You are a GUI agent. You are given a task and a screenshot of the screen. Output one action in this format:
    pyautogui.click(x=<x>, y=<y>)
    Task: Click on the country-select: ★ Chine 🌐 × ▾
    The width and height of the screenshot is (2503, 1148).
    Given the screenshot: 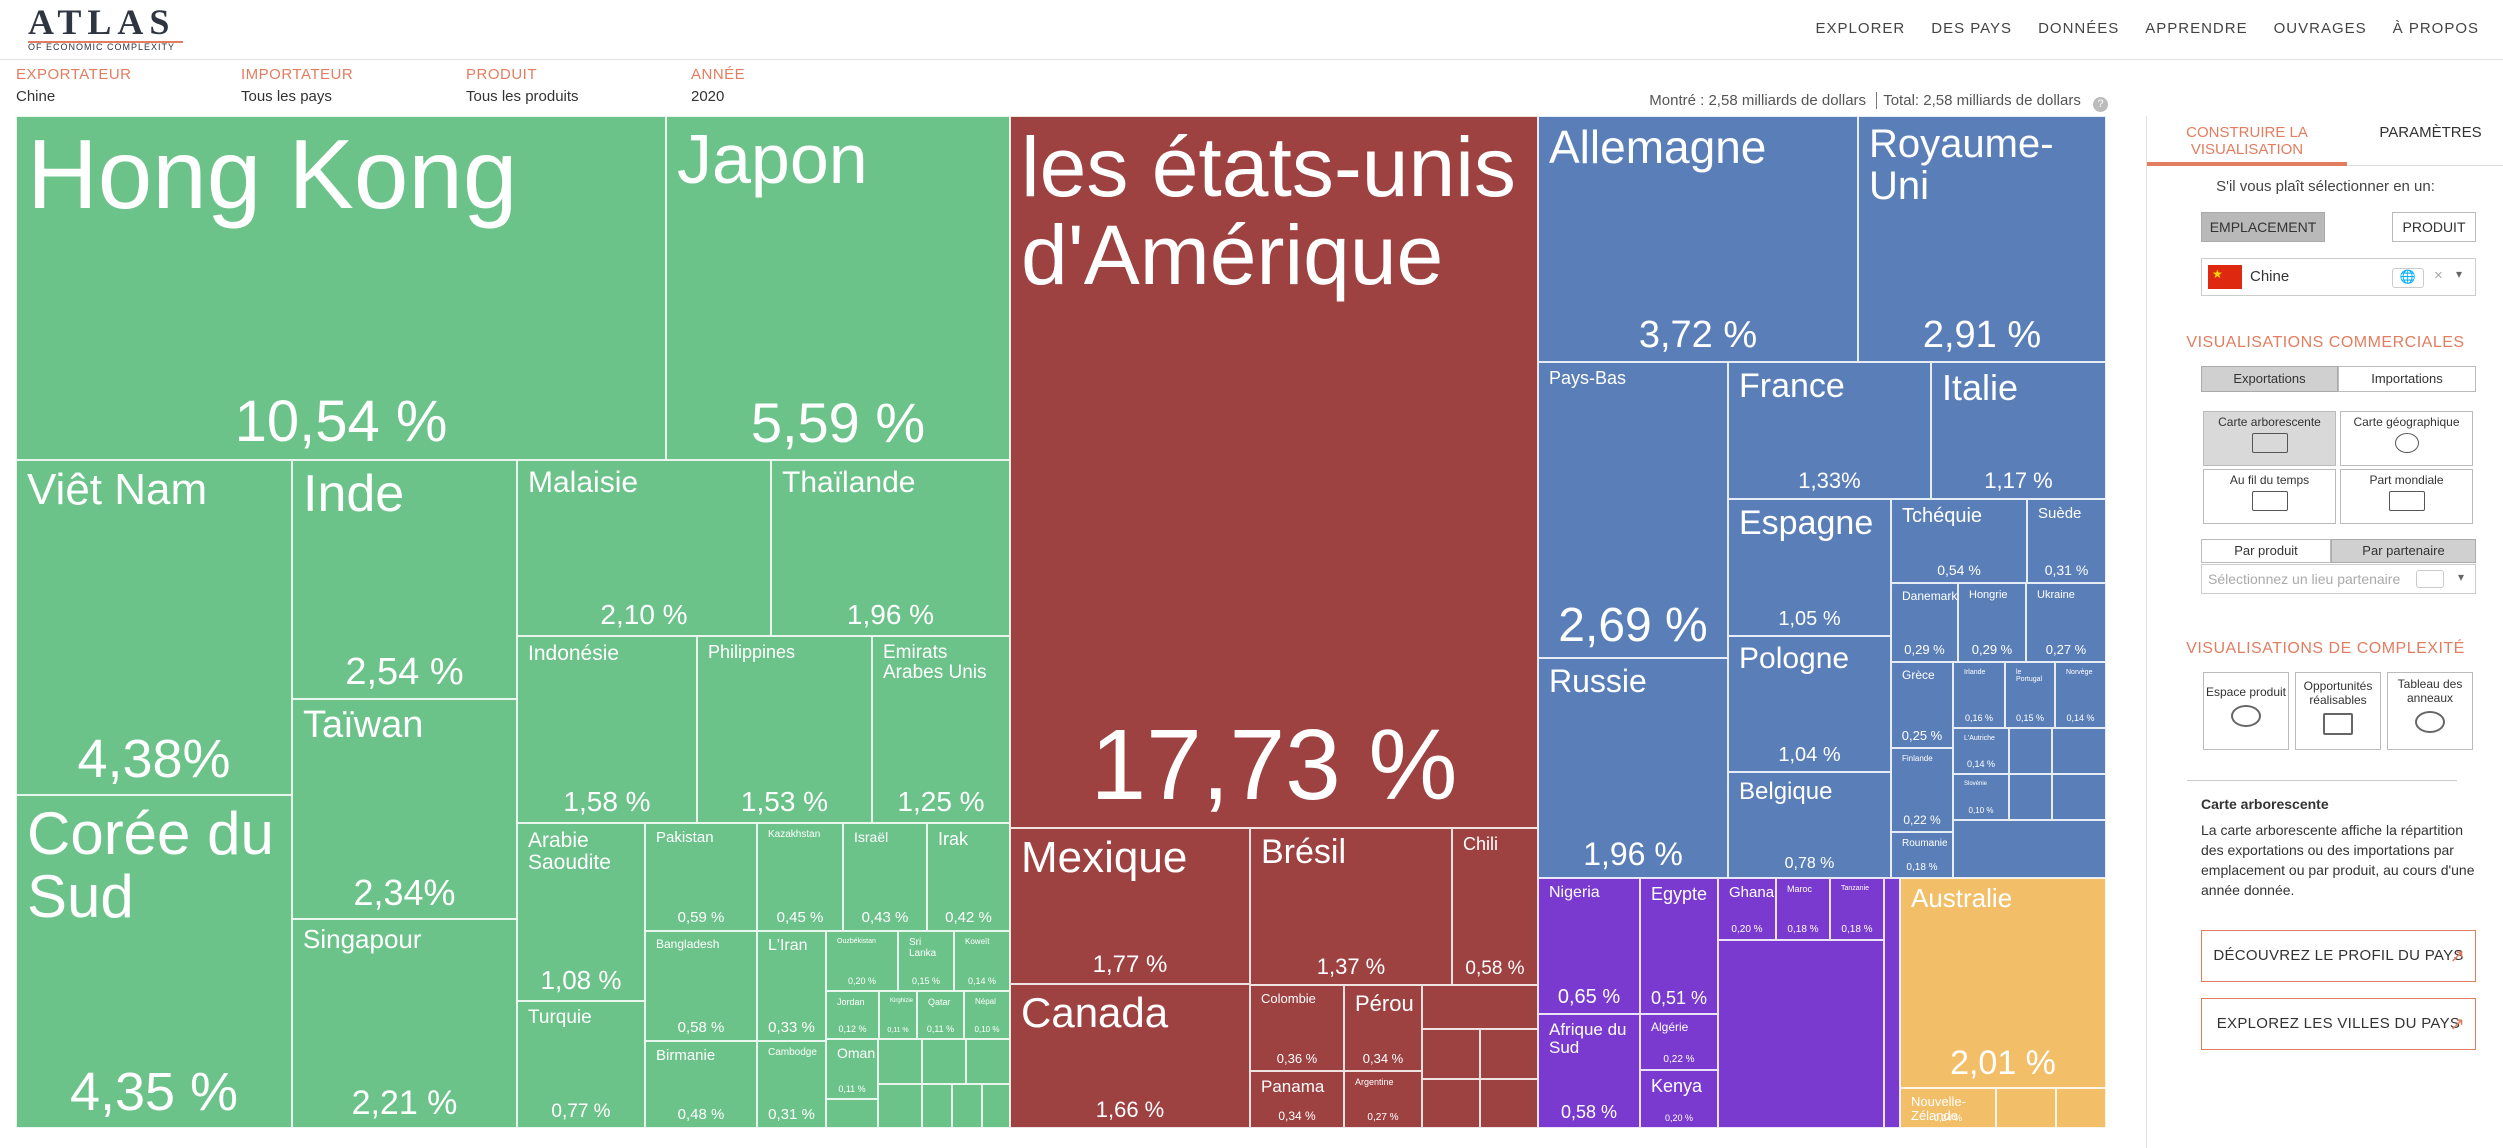 What is the action you would take?
    pyautogui.click(x=2338, y=277)
    